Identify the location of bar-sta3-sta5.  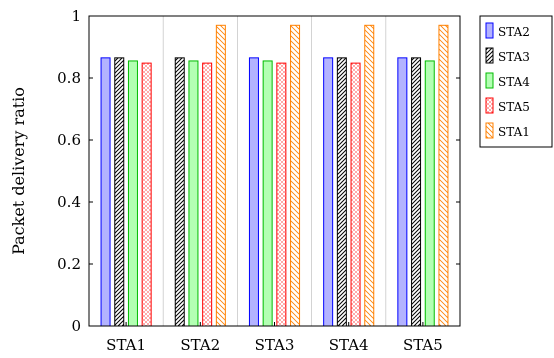
(416, 192).